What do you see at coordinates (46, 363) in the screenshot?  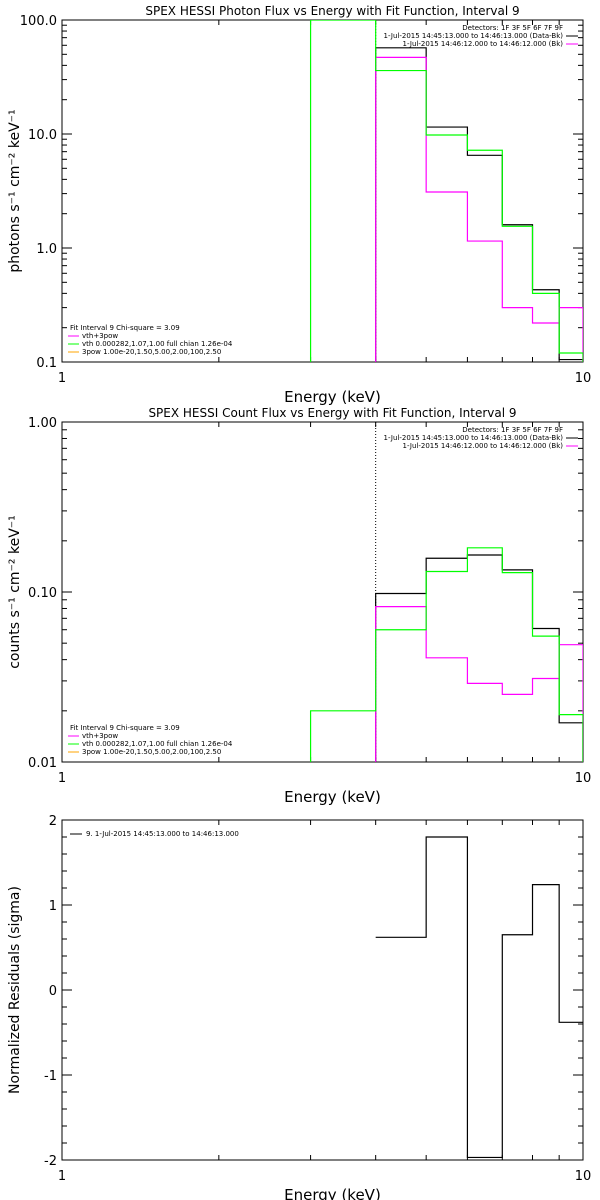 I see `y-tick-label: 0.1` at bounding box center [46, 363].